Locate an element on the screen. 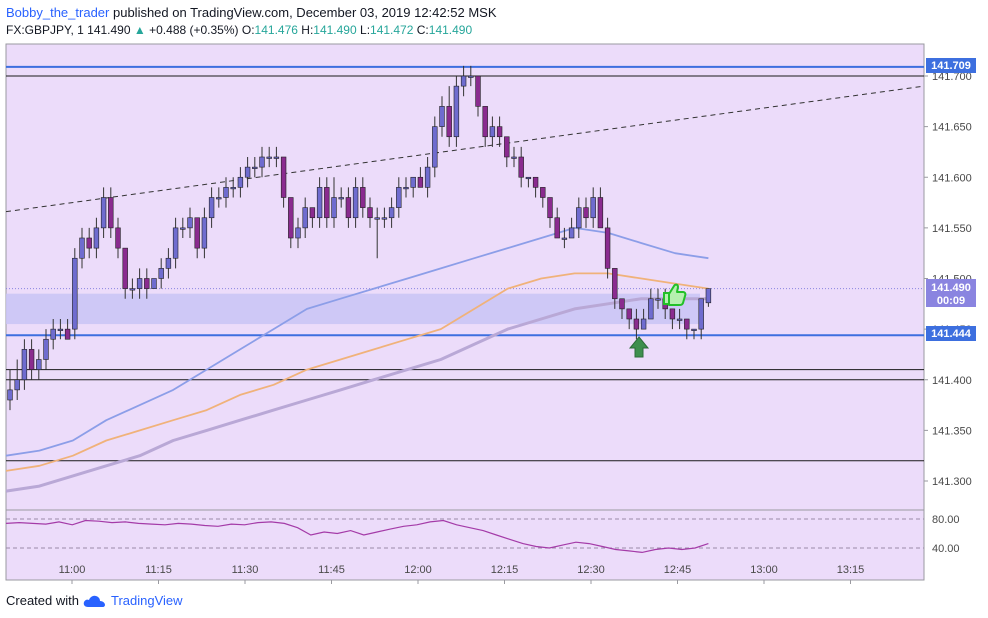  low-value: 141.472 is located at coordinates (392, 30).